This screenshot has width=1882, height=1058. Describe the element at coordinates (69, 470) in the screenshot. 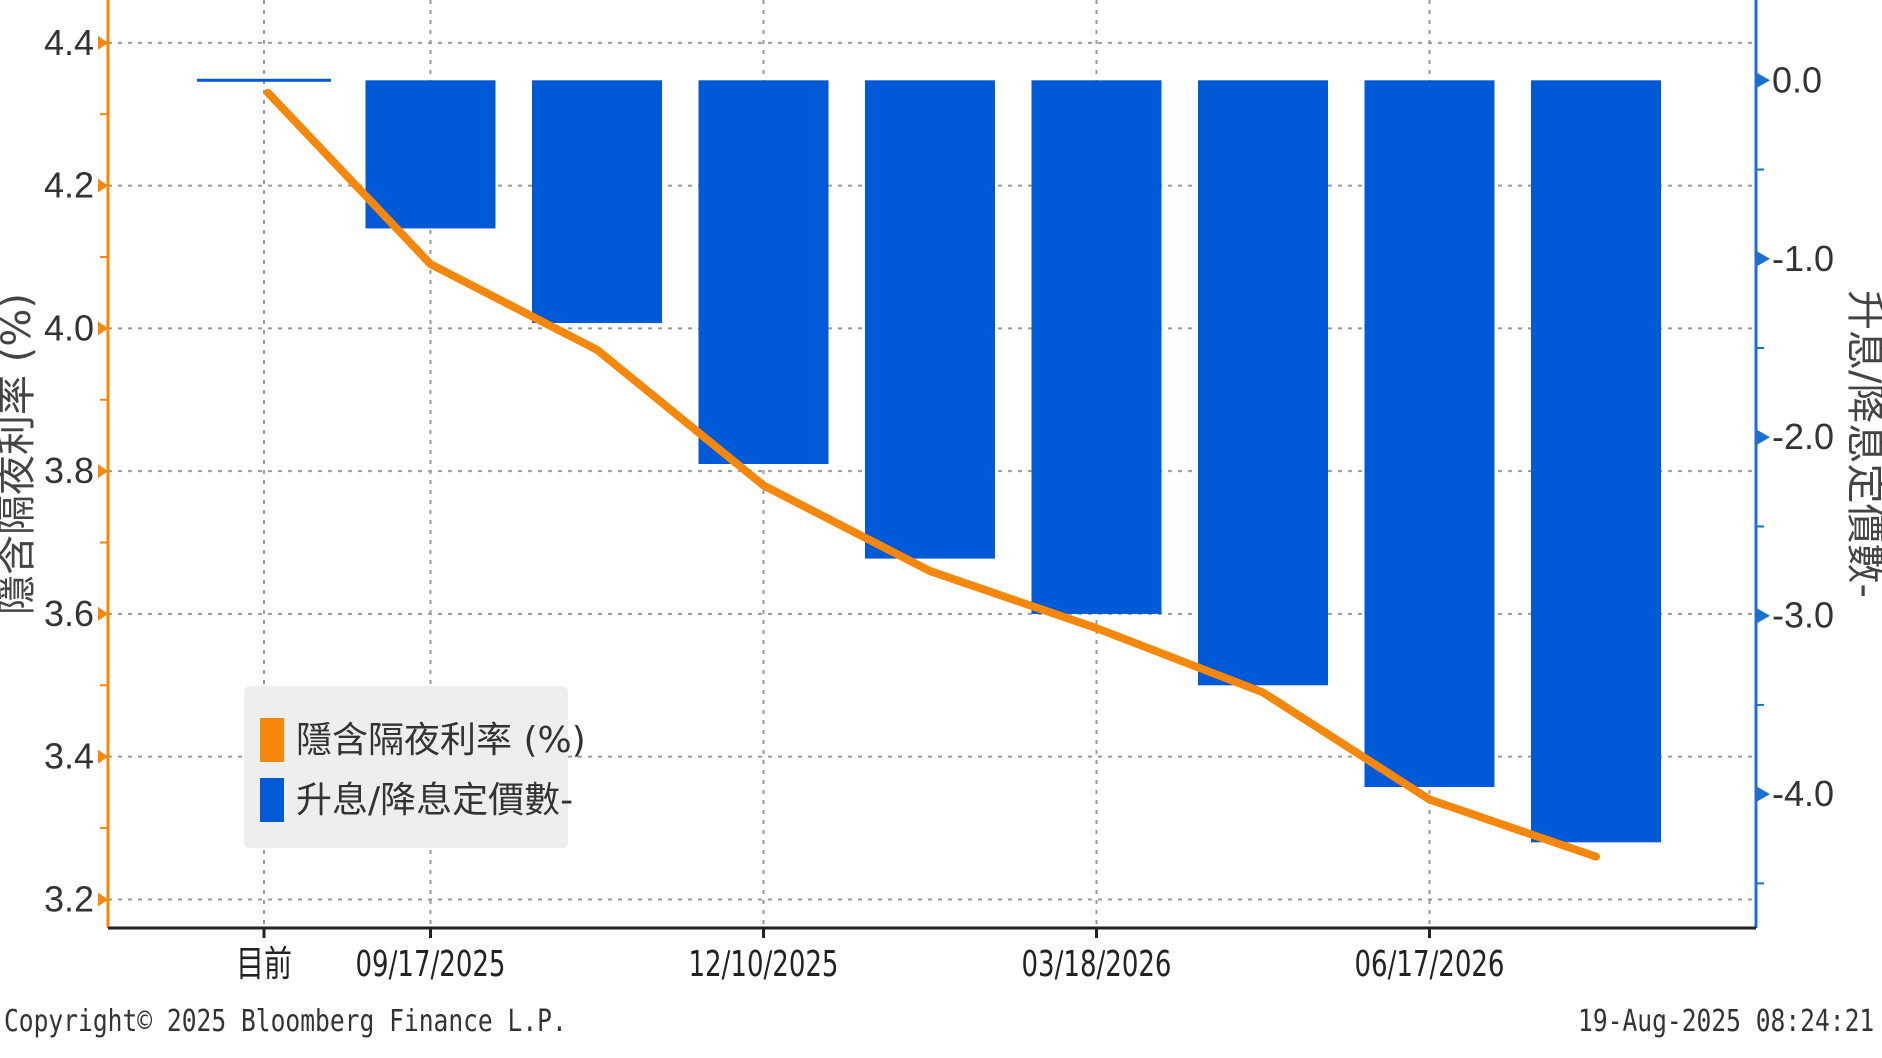

I see `left-tick-label: 3.8` at that location.